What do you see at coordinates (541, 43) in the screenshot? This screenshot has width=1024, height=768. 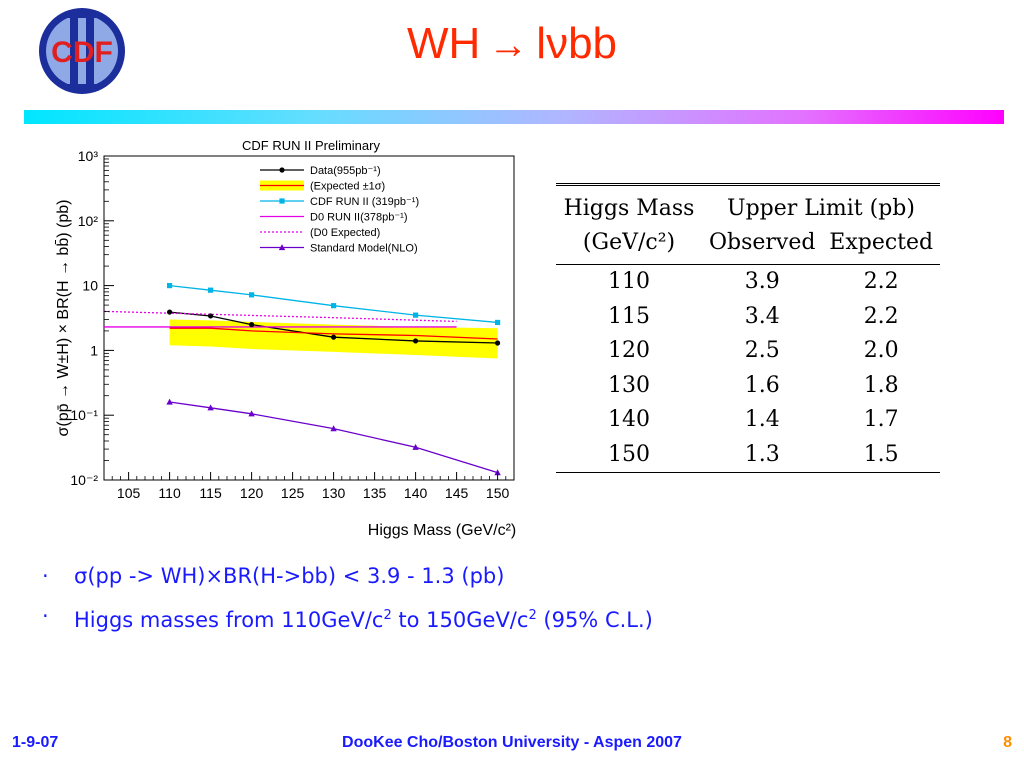 I see `title-l: l` at bounding box center [541, 43].